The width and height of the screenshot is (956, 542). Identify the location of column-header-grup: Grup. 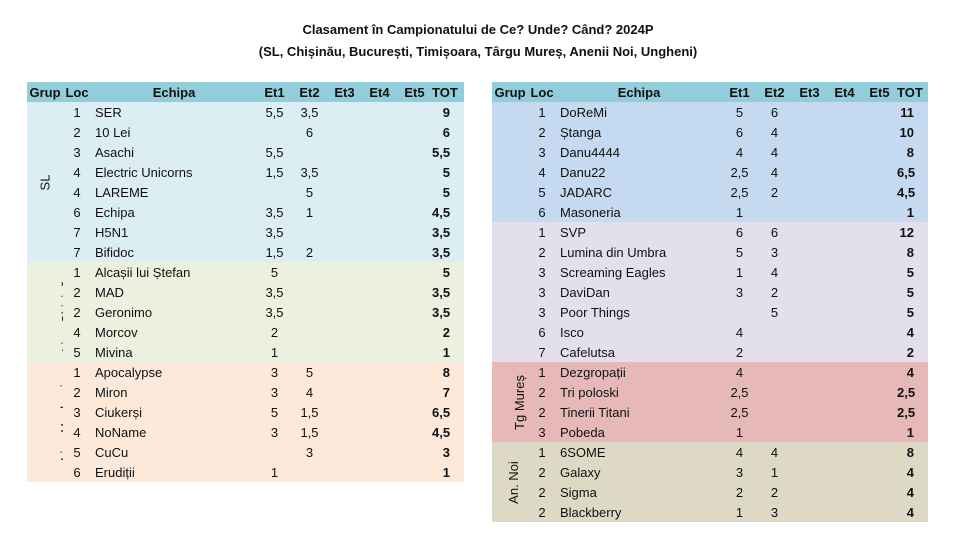
(45, 92).